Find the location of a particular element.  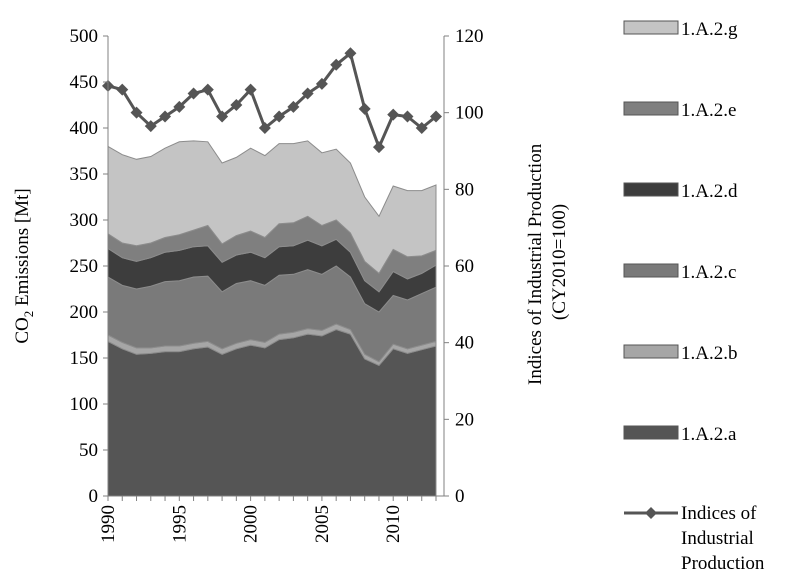

left-axis-title: CO2 Emissions [Mt] is located at coordinates (24, 265).